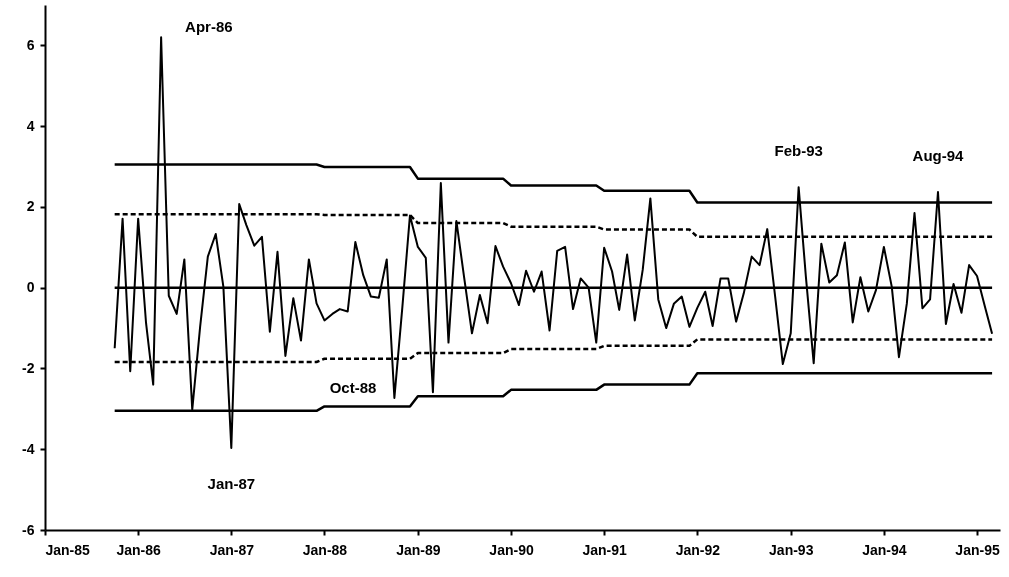 The height and width of the screenshot is (577, 1009). I want to click on annotation: Oct-88, so click(353, 387).